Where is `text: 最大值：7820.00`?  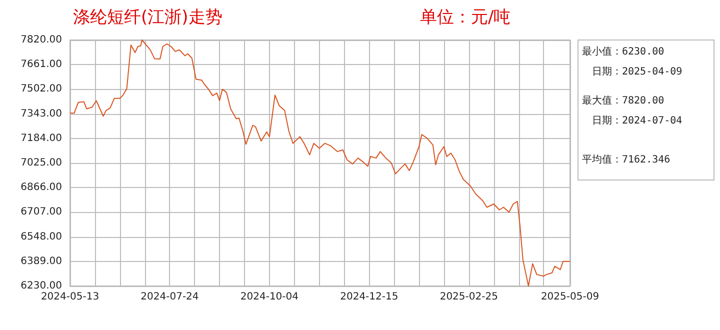 text: 最大值：7820.00 is located at coordinates (623, 100).